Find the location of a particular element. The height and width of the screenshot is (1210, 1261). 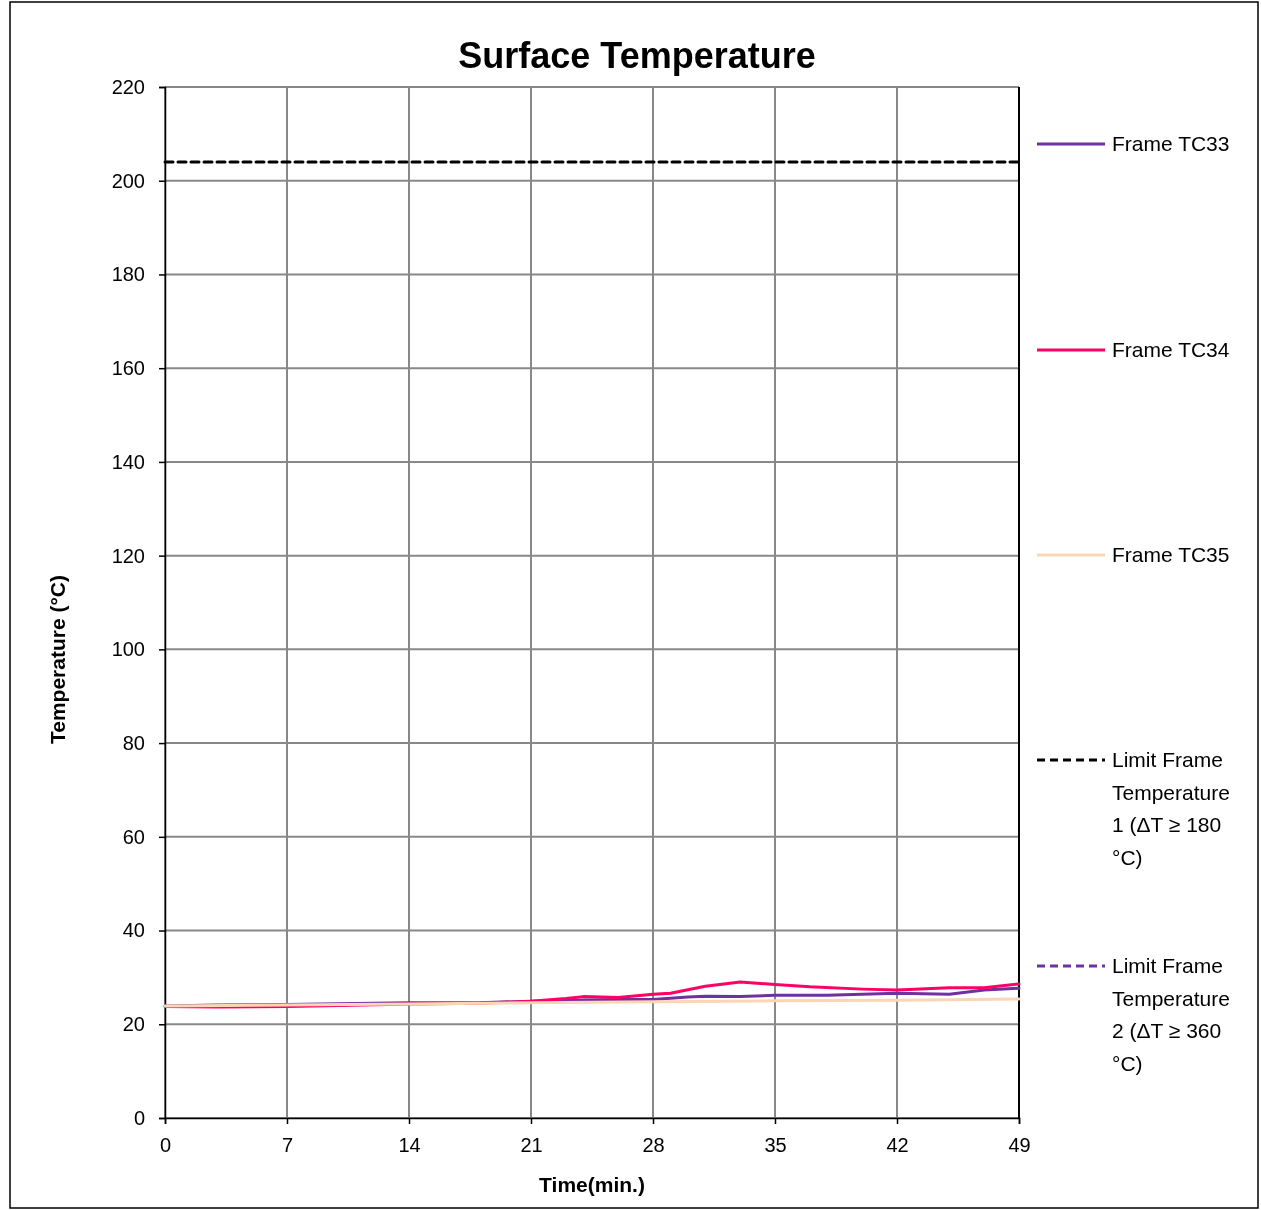

y-tick-label: 120 is located at coordinates (128, 555).